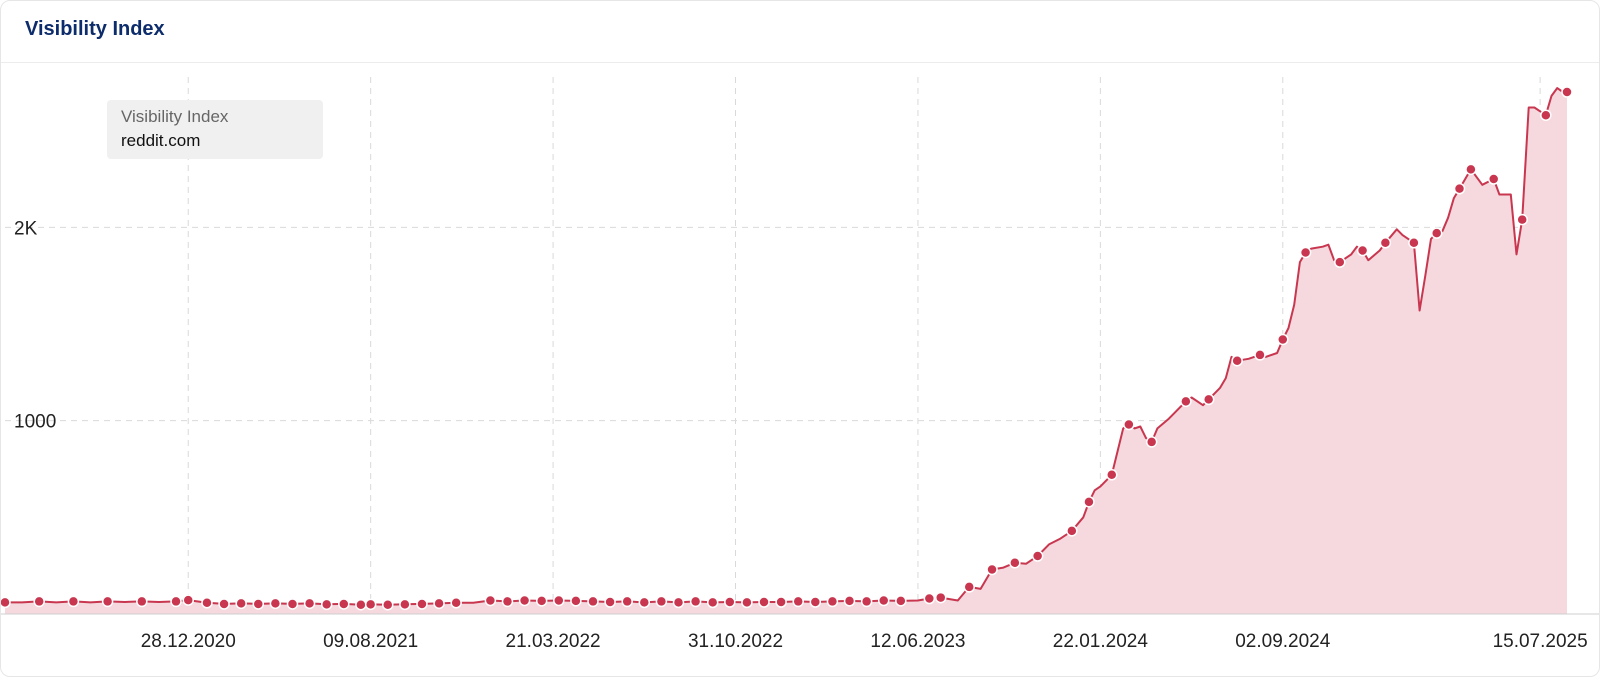 Image resolution: width=1600 pixels, height=677 pixels. I want to click on x-tick-label-0: 28.12.2020, so click(188, 641).